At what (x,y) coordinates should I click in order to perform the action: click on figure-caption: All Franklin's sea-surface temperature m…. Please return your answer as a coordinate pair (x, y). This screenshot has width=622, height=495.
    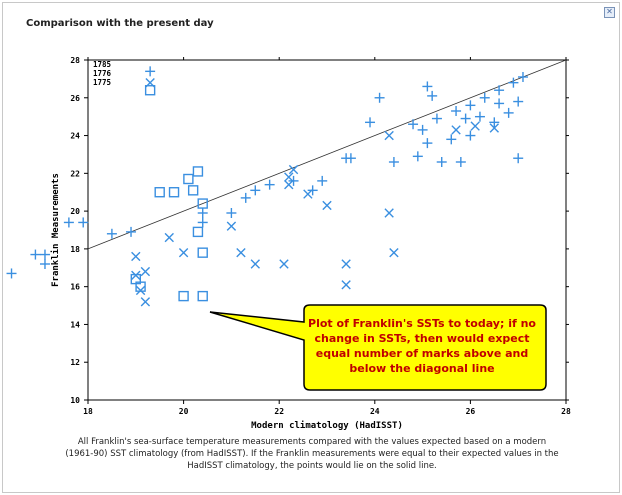
    Looking at the image, I should click on (312, 454).